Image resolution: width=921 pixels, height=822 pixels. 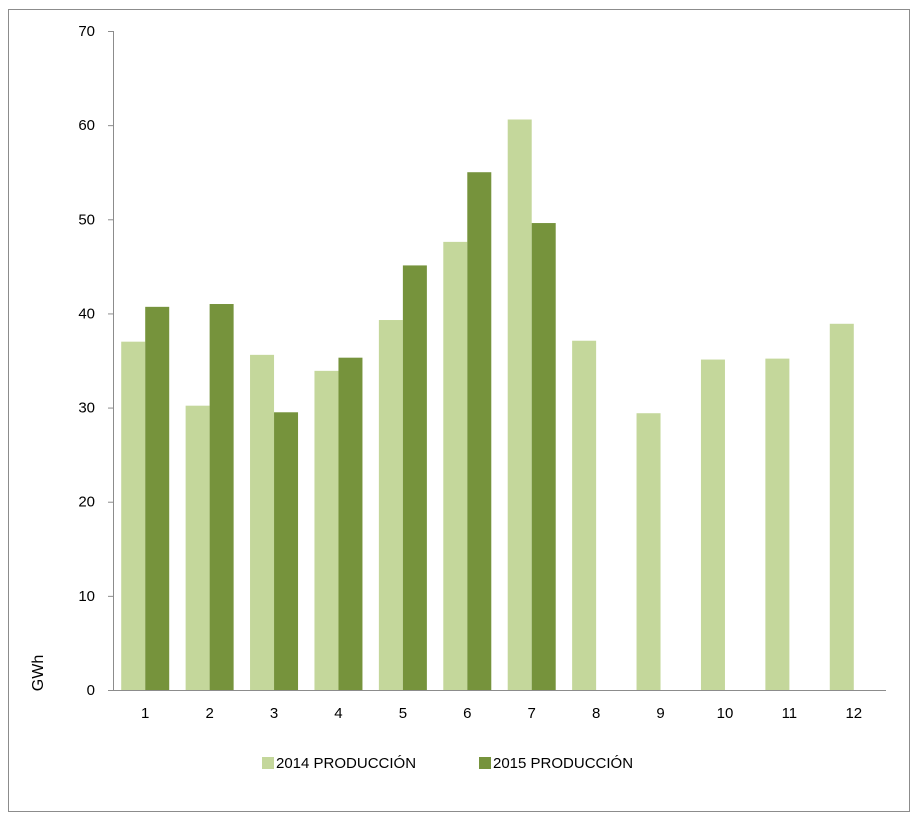 I want to click on y-axis-label: GWh, so click(x=38, y=673).